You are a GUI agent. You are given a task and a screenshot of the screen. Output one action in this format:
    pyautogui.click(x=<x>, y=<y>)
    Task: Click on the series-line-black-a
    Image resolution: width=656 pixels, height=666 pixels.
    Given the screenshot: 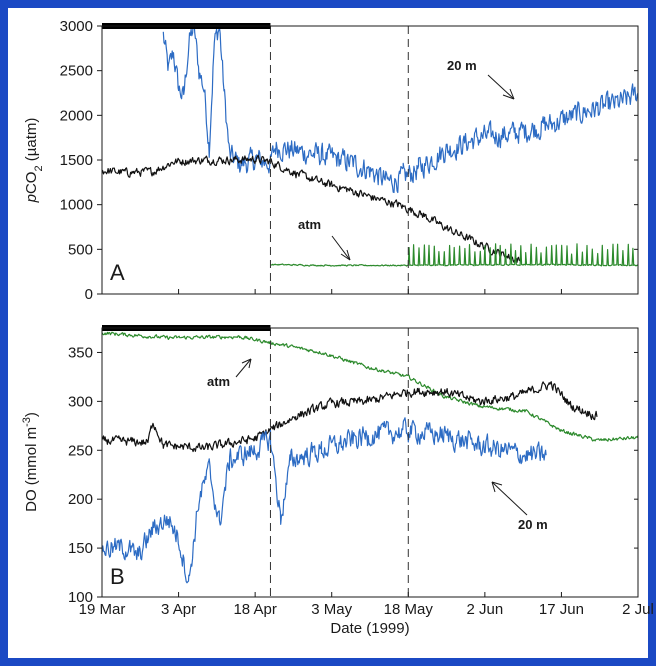 What is the action you would take?
    pyautogui.click(x=312, y=208)
    